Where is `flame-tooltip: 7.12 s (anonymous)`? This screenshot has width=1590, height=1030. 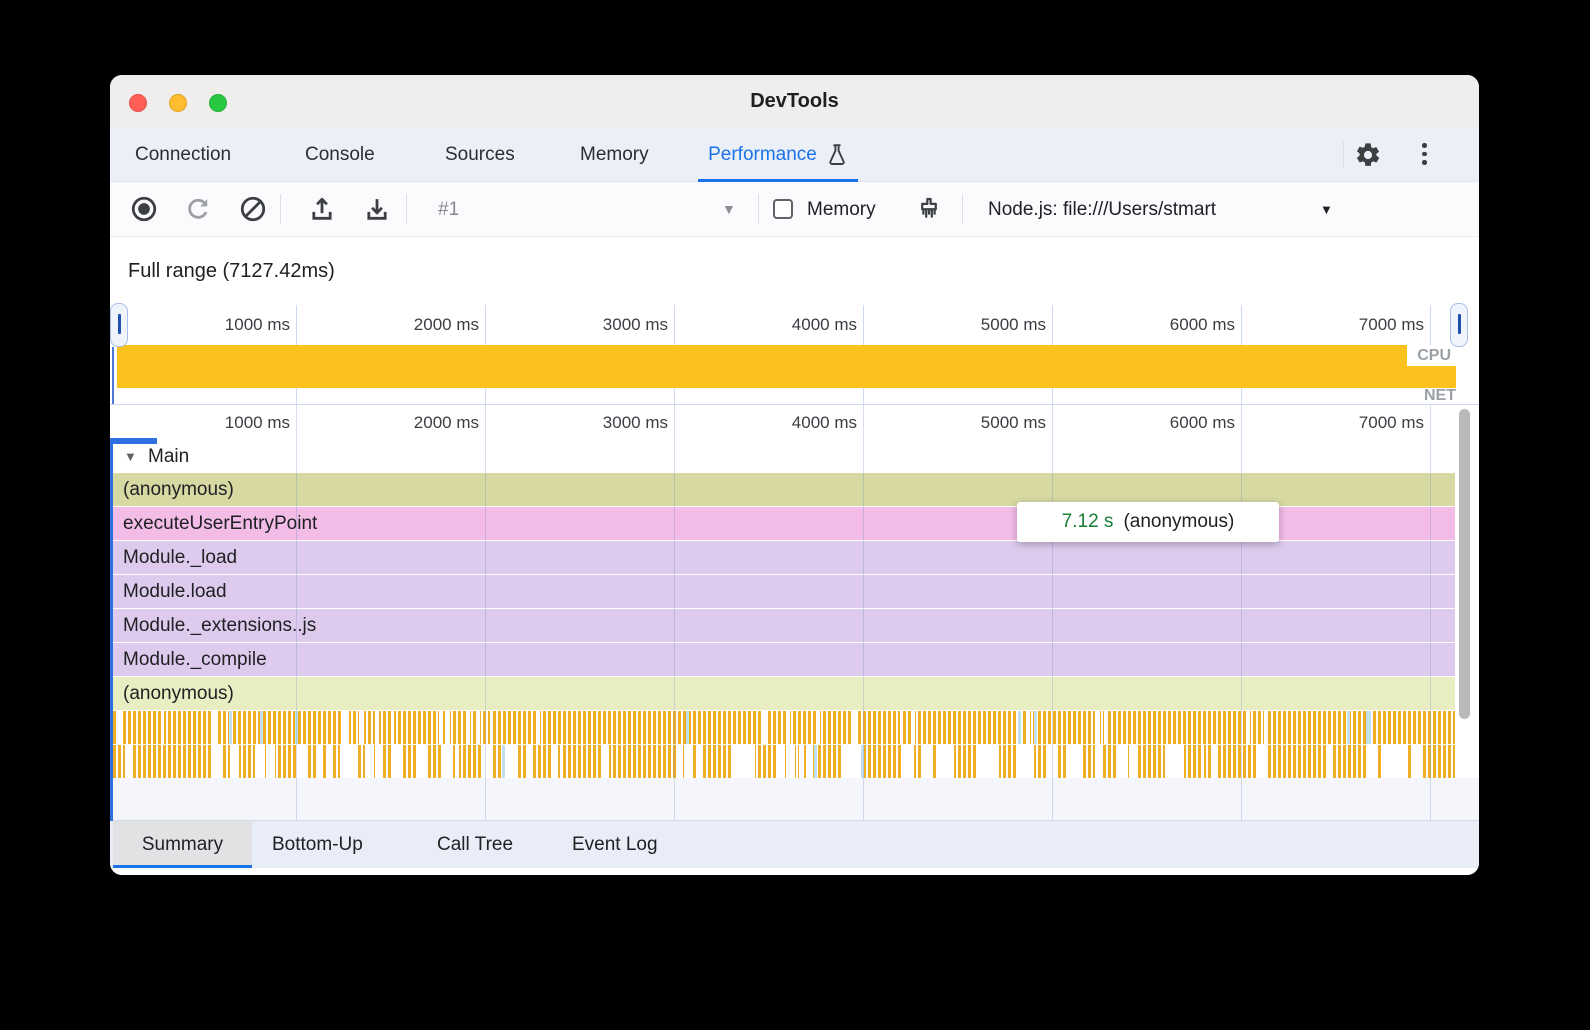
flame-tooltip: 7.12 s (anonymous) is located at coordinates (1148, 522).